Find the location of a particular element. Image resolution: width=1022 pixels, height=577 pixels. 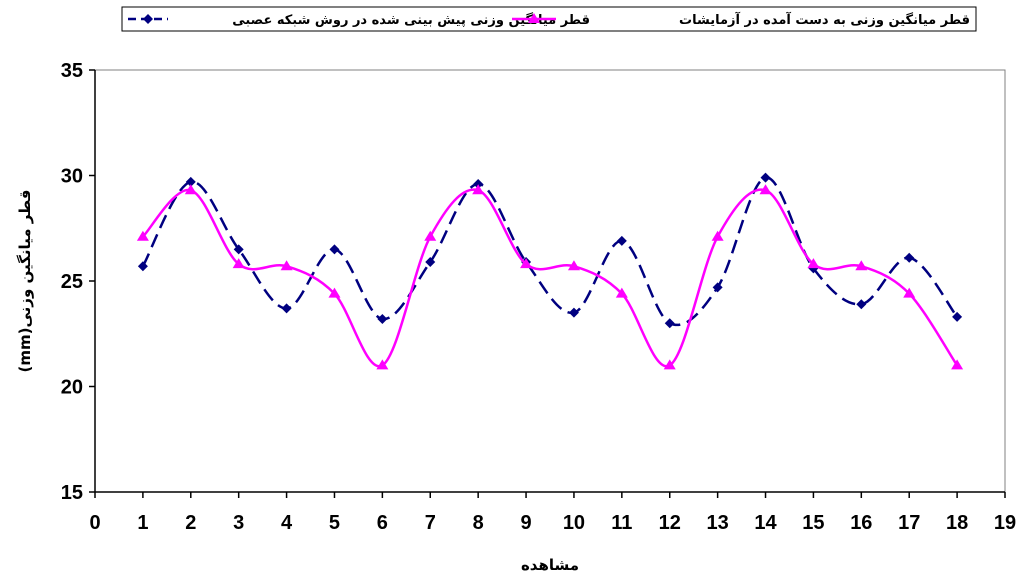

x-tick-label: 19 is located at coordinates (1005, 523).